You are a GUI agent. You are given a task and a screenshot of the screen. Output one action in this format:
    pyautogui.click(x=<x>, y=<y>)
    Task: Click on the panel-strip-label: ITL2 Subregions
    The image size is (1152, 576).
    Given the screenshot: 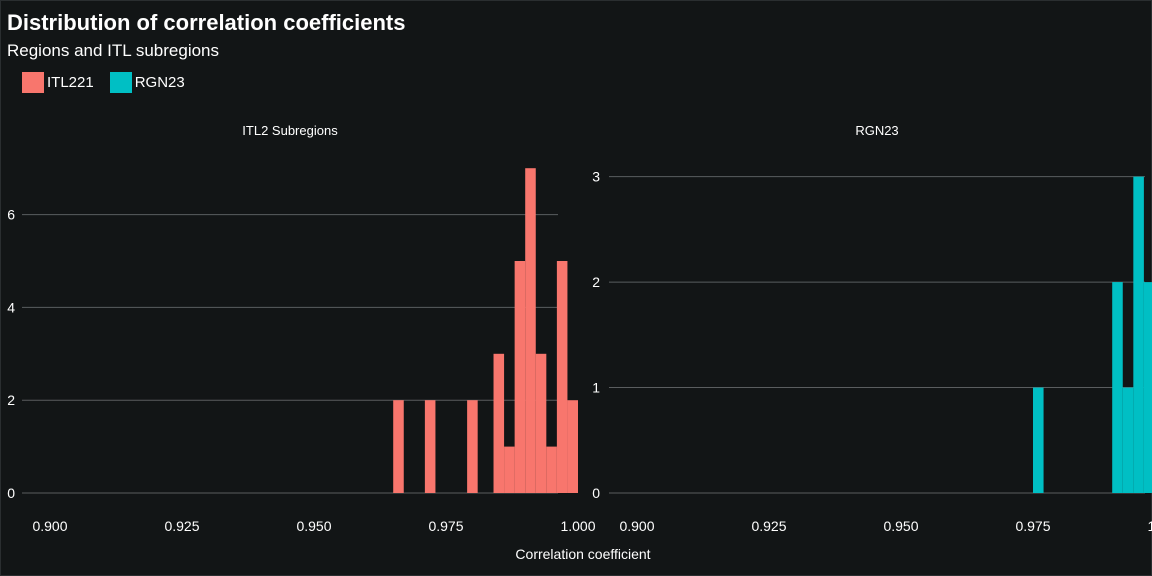 What is the action you would take?
    pyautogui.click(x=290, y=130)
    